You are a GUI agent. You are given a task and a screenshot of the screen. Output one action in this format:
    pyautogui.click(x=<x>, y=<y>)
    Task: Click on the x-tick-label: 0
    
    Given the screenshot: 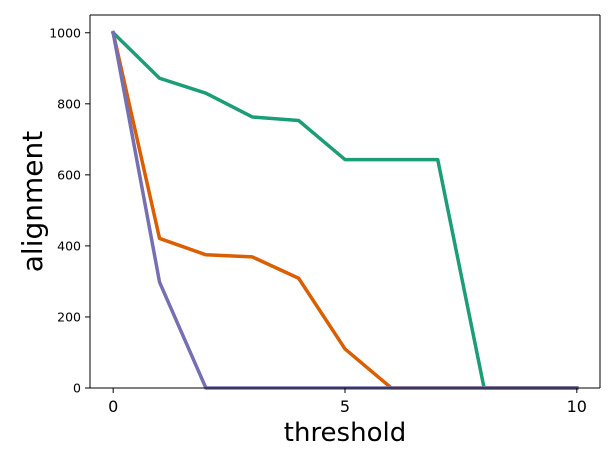 What is the action you would take?
    pyautogui.click(x=113, y=406)
    